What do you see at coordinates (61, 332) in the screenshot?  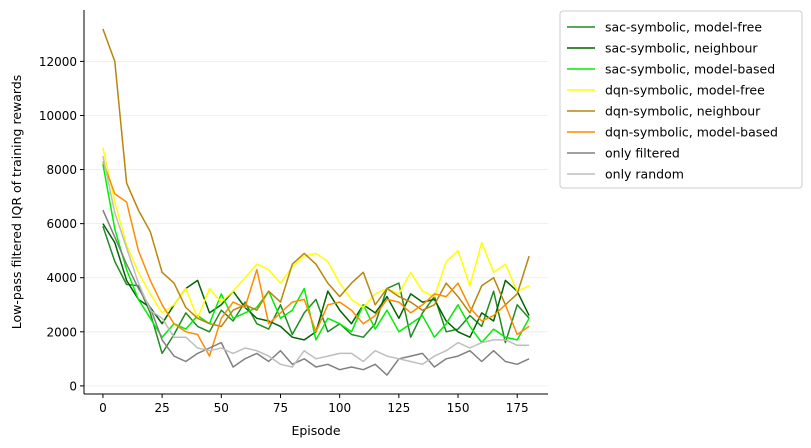 I see `y-tick-label: 2000` at bounding box center [61, 332].